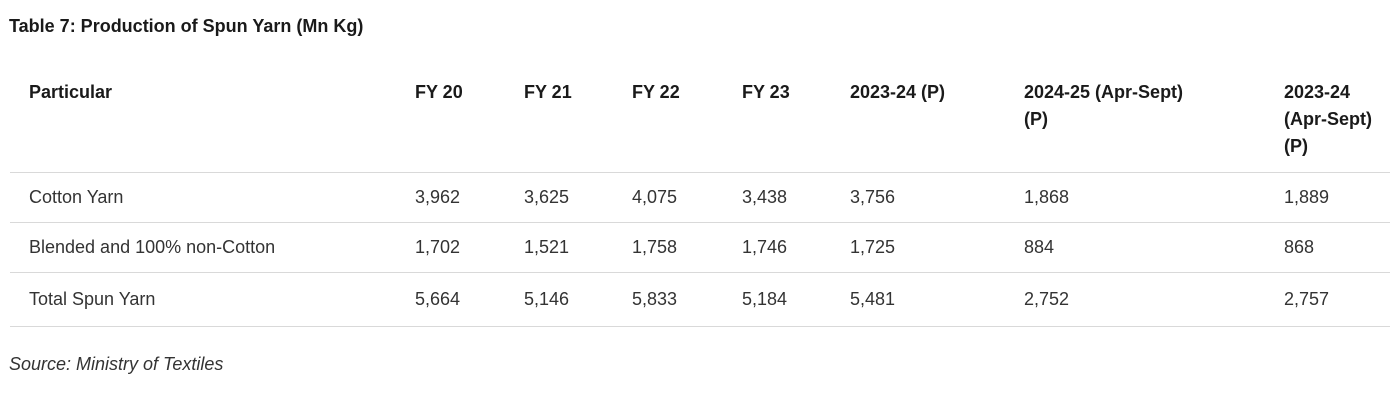  What do you see at coordinates (92, 298) in the screenshot?
I see `row-label: Total Spun Yarn` at bounding box center [92, 298].